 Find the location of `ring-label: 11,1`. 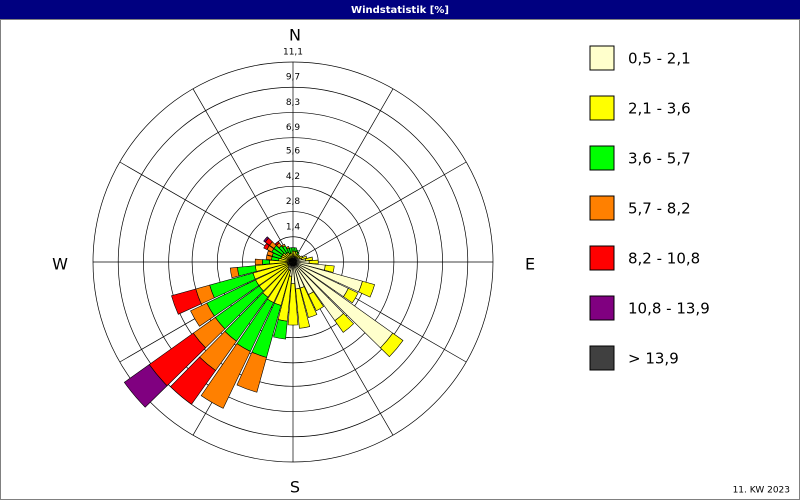

ring-label: 11,1 is located at coordinates (293, 53).